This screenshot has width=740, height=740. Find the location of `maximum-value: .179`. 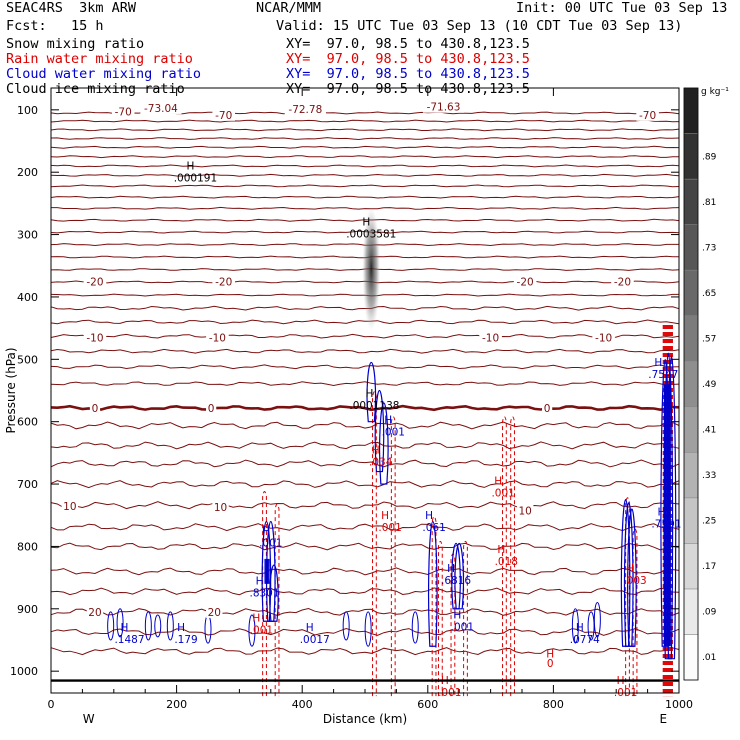

maximum-value: .179 is located at coordinates (185, 640).